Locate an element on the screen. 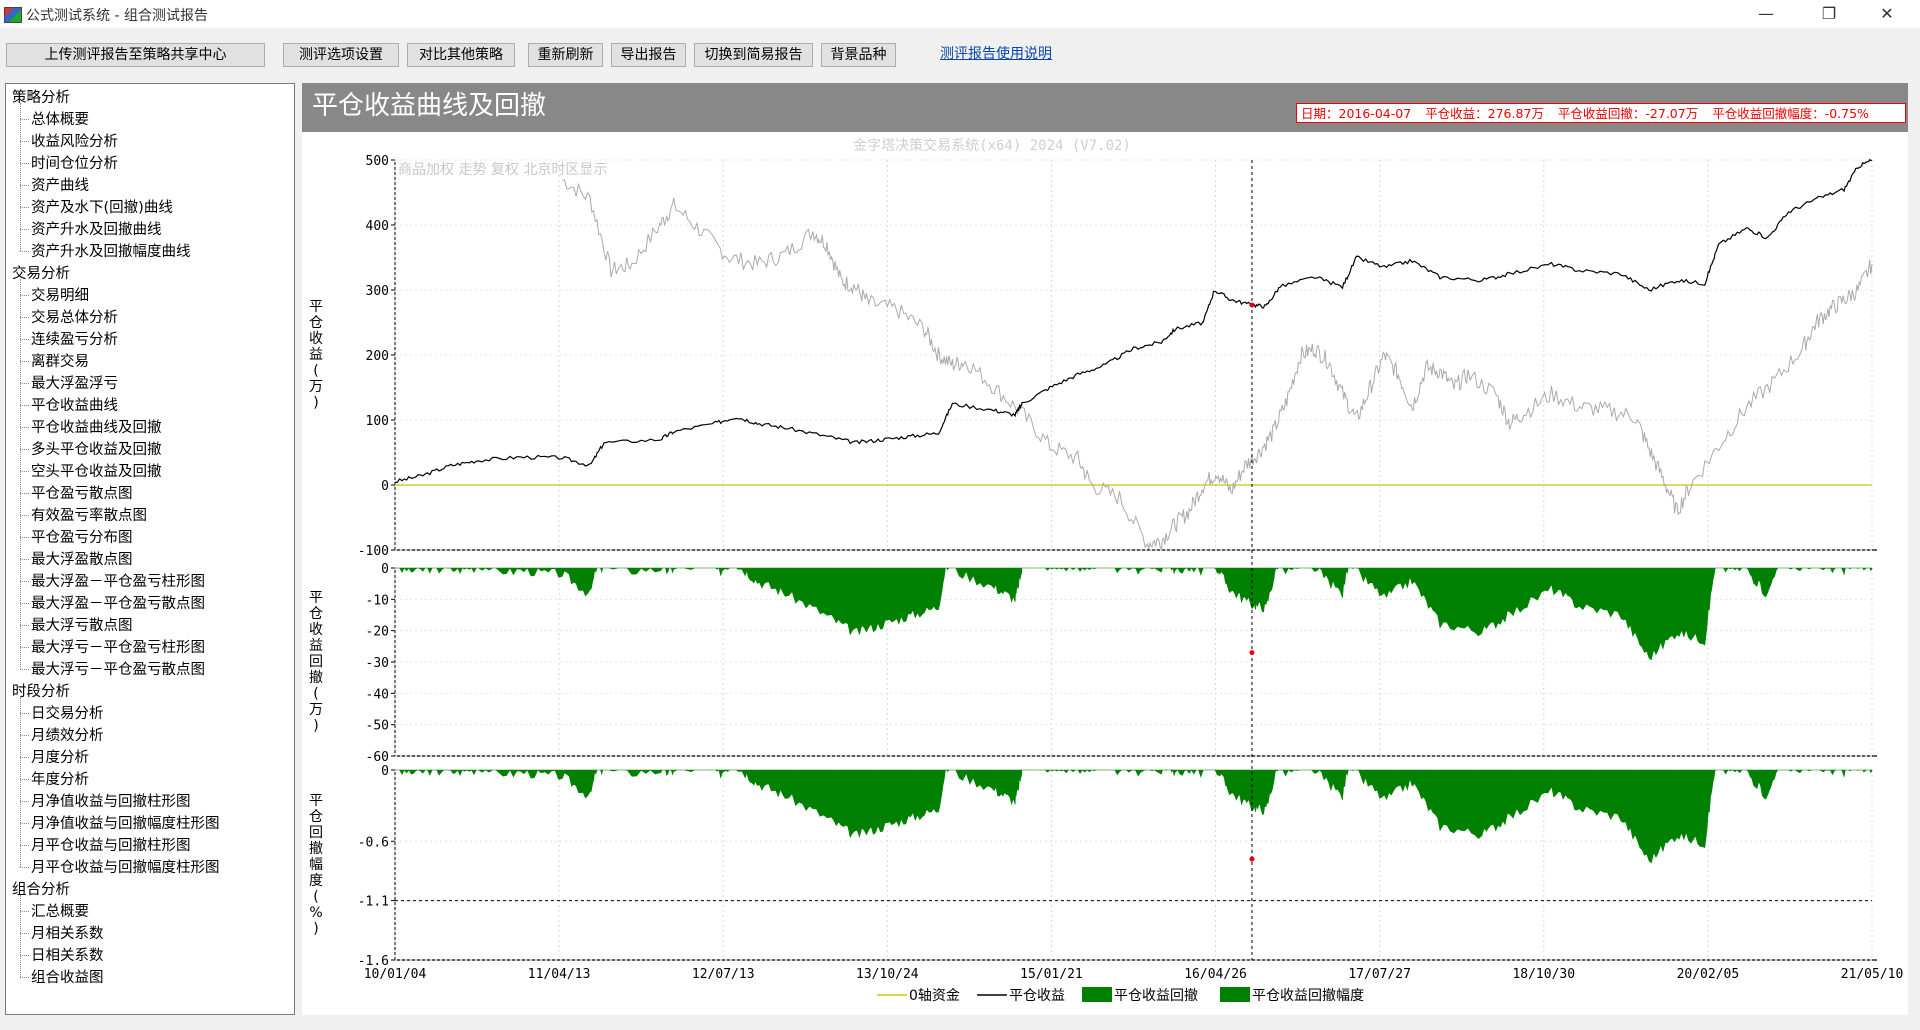  info-profit: 平仓收益：276.87万 is located at coordinates (1484, 113).